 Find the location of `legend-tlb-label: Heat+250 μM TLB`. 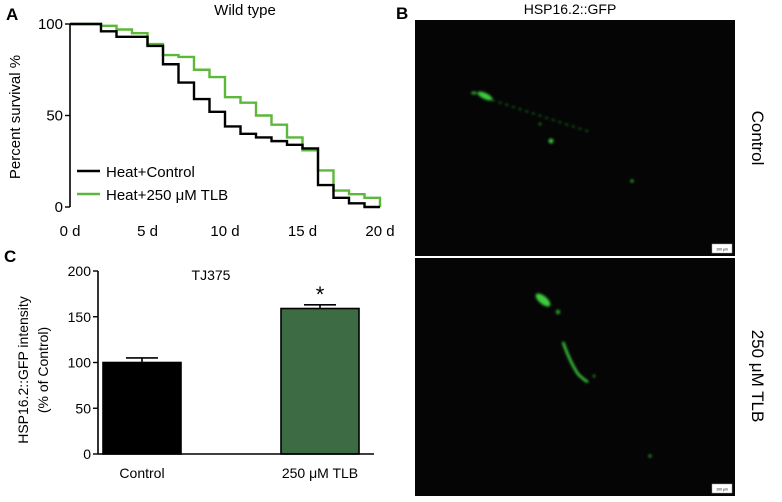

legend-tlb-label: Heat+250 μM TLB is located at coordinates (167, 195).